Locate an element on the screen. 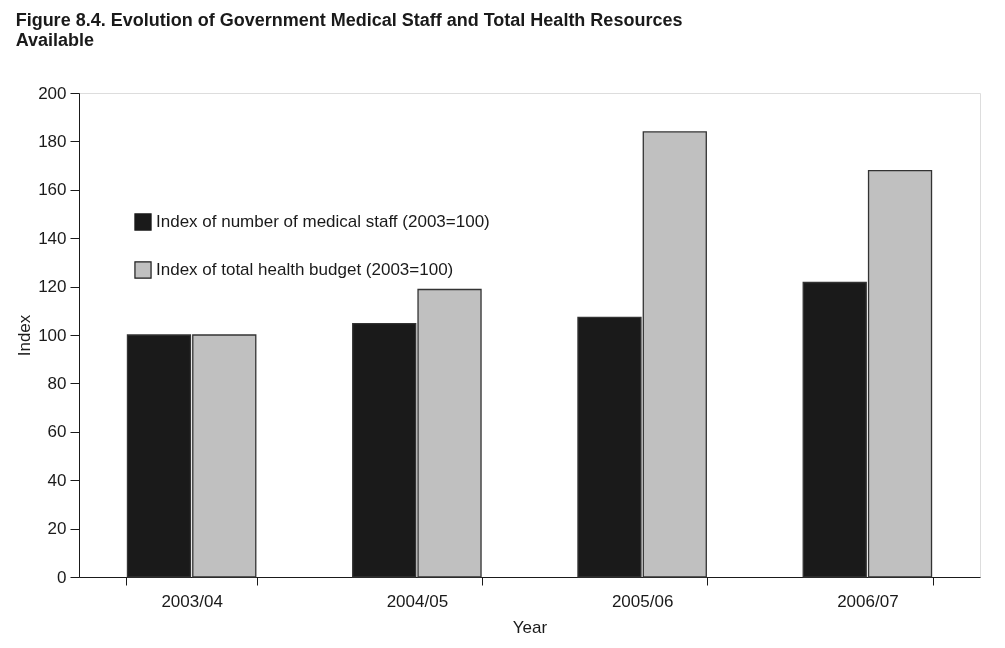 The height and width of the screenshot is (648, 1005). y-tick-label: 80 is located at coordinates (57, 383).